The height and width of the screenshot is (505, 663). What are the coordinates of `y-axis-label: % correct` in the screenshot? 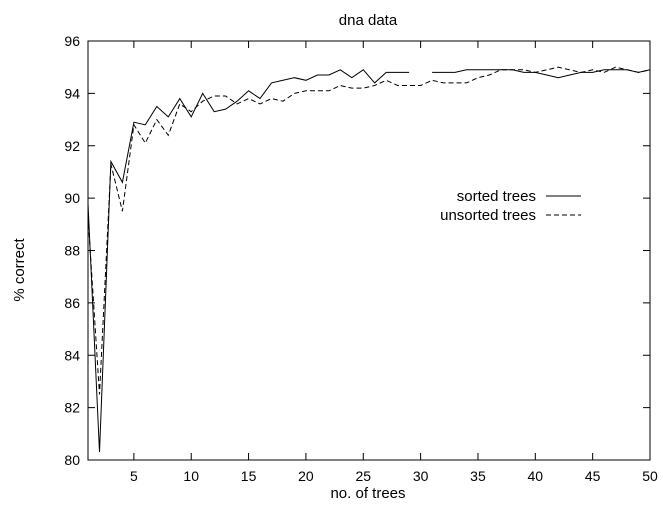 It's located at (19, 270).